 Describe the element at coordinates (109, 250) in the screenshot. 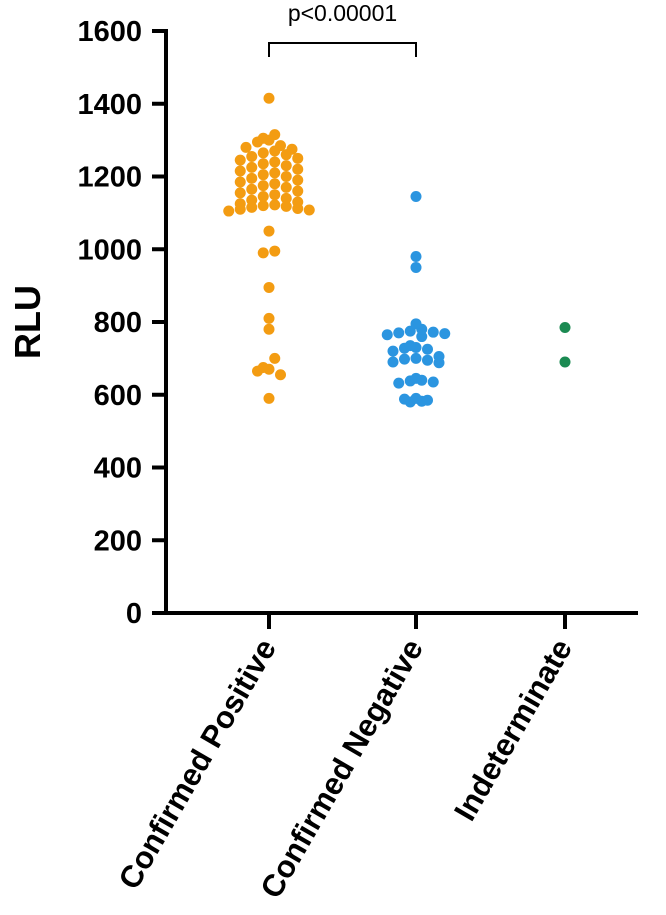

I see `y-tick-label: 1000` at that location.